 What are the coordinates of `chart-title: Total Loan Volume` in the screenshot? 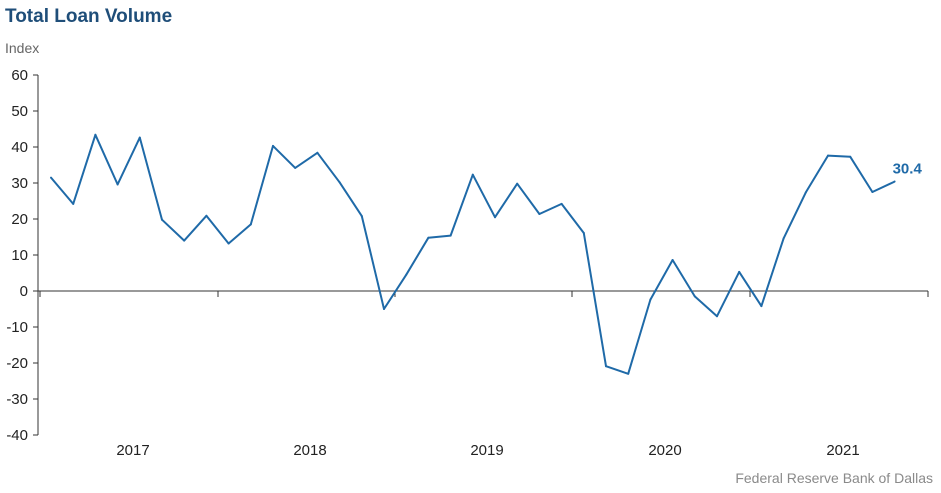 It's located at (89, 16).